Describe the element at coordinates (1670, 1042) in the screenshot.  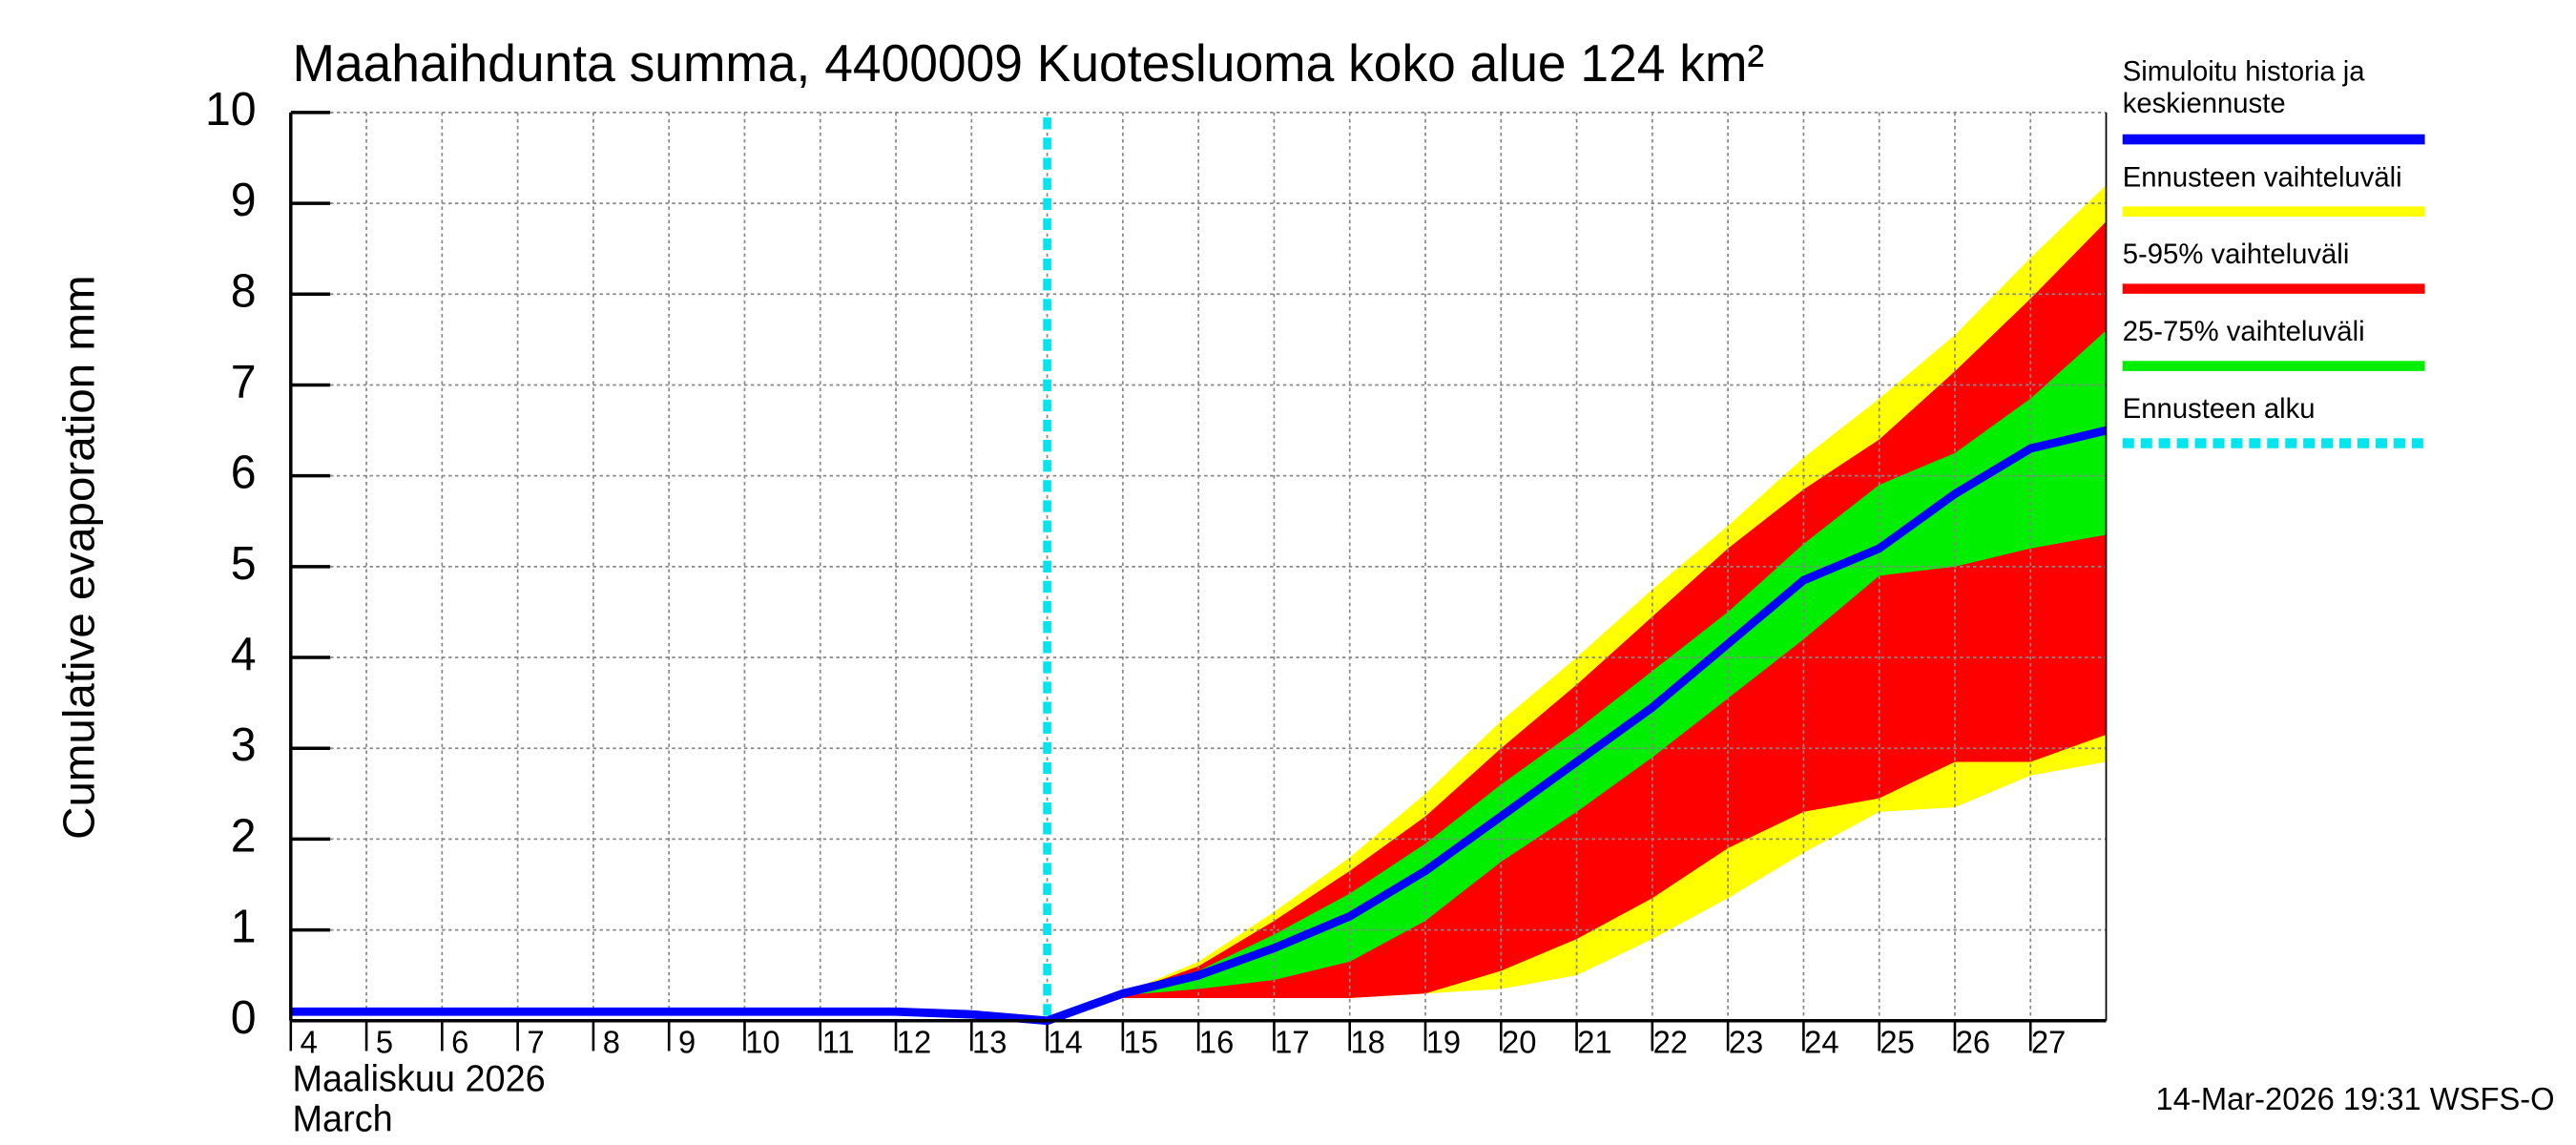
I see `x-tick-label: 22` at that location.